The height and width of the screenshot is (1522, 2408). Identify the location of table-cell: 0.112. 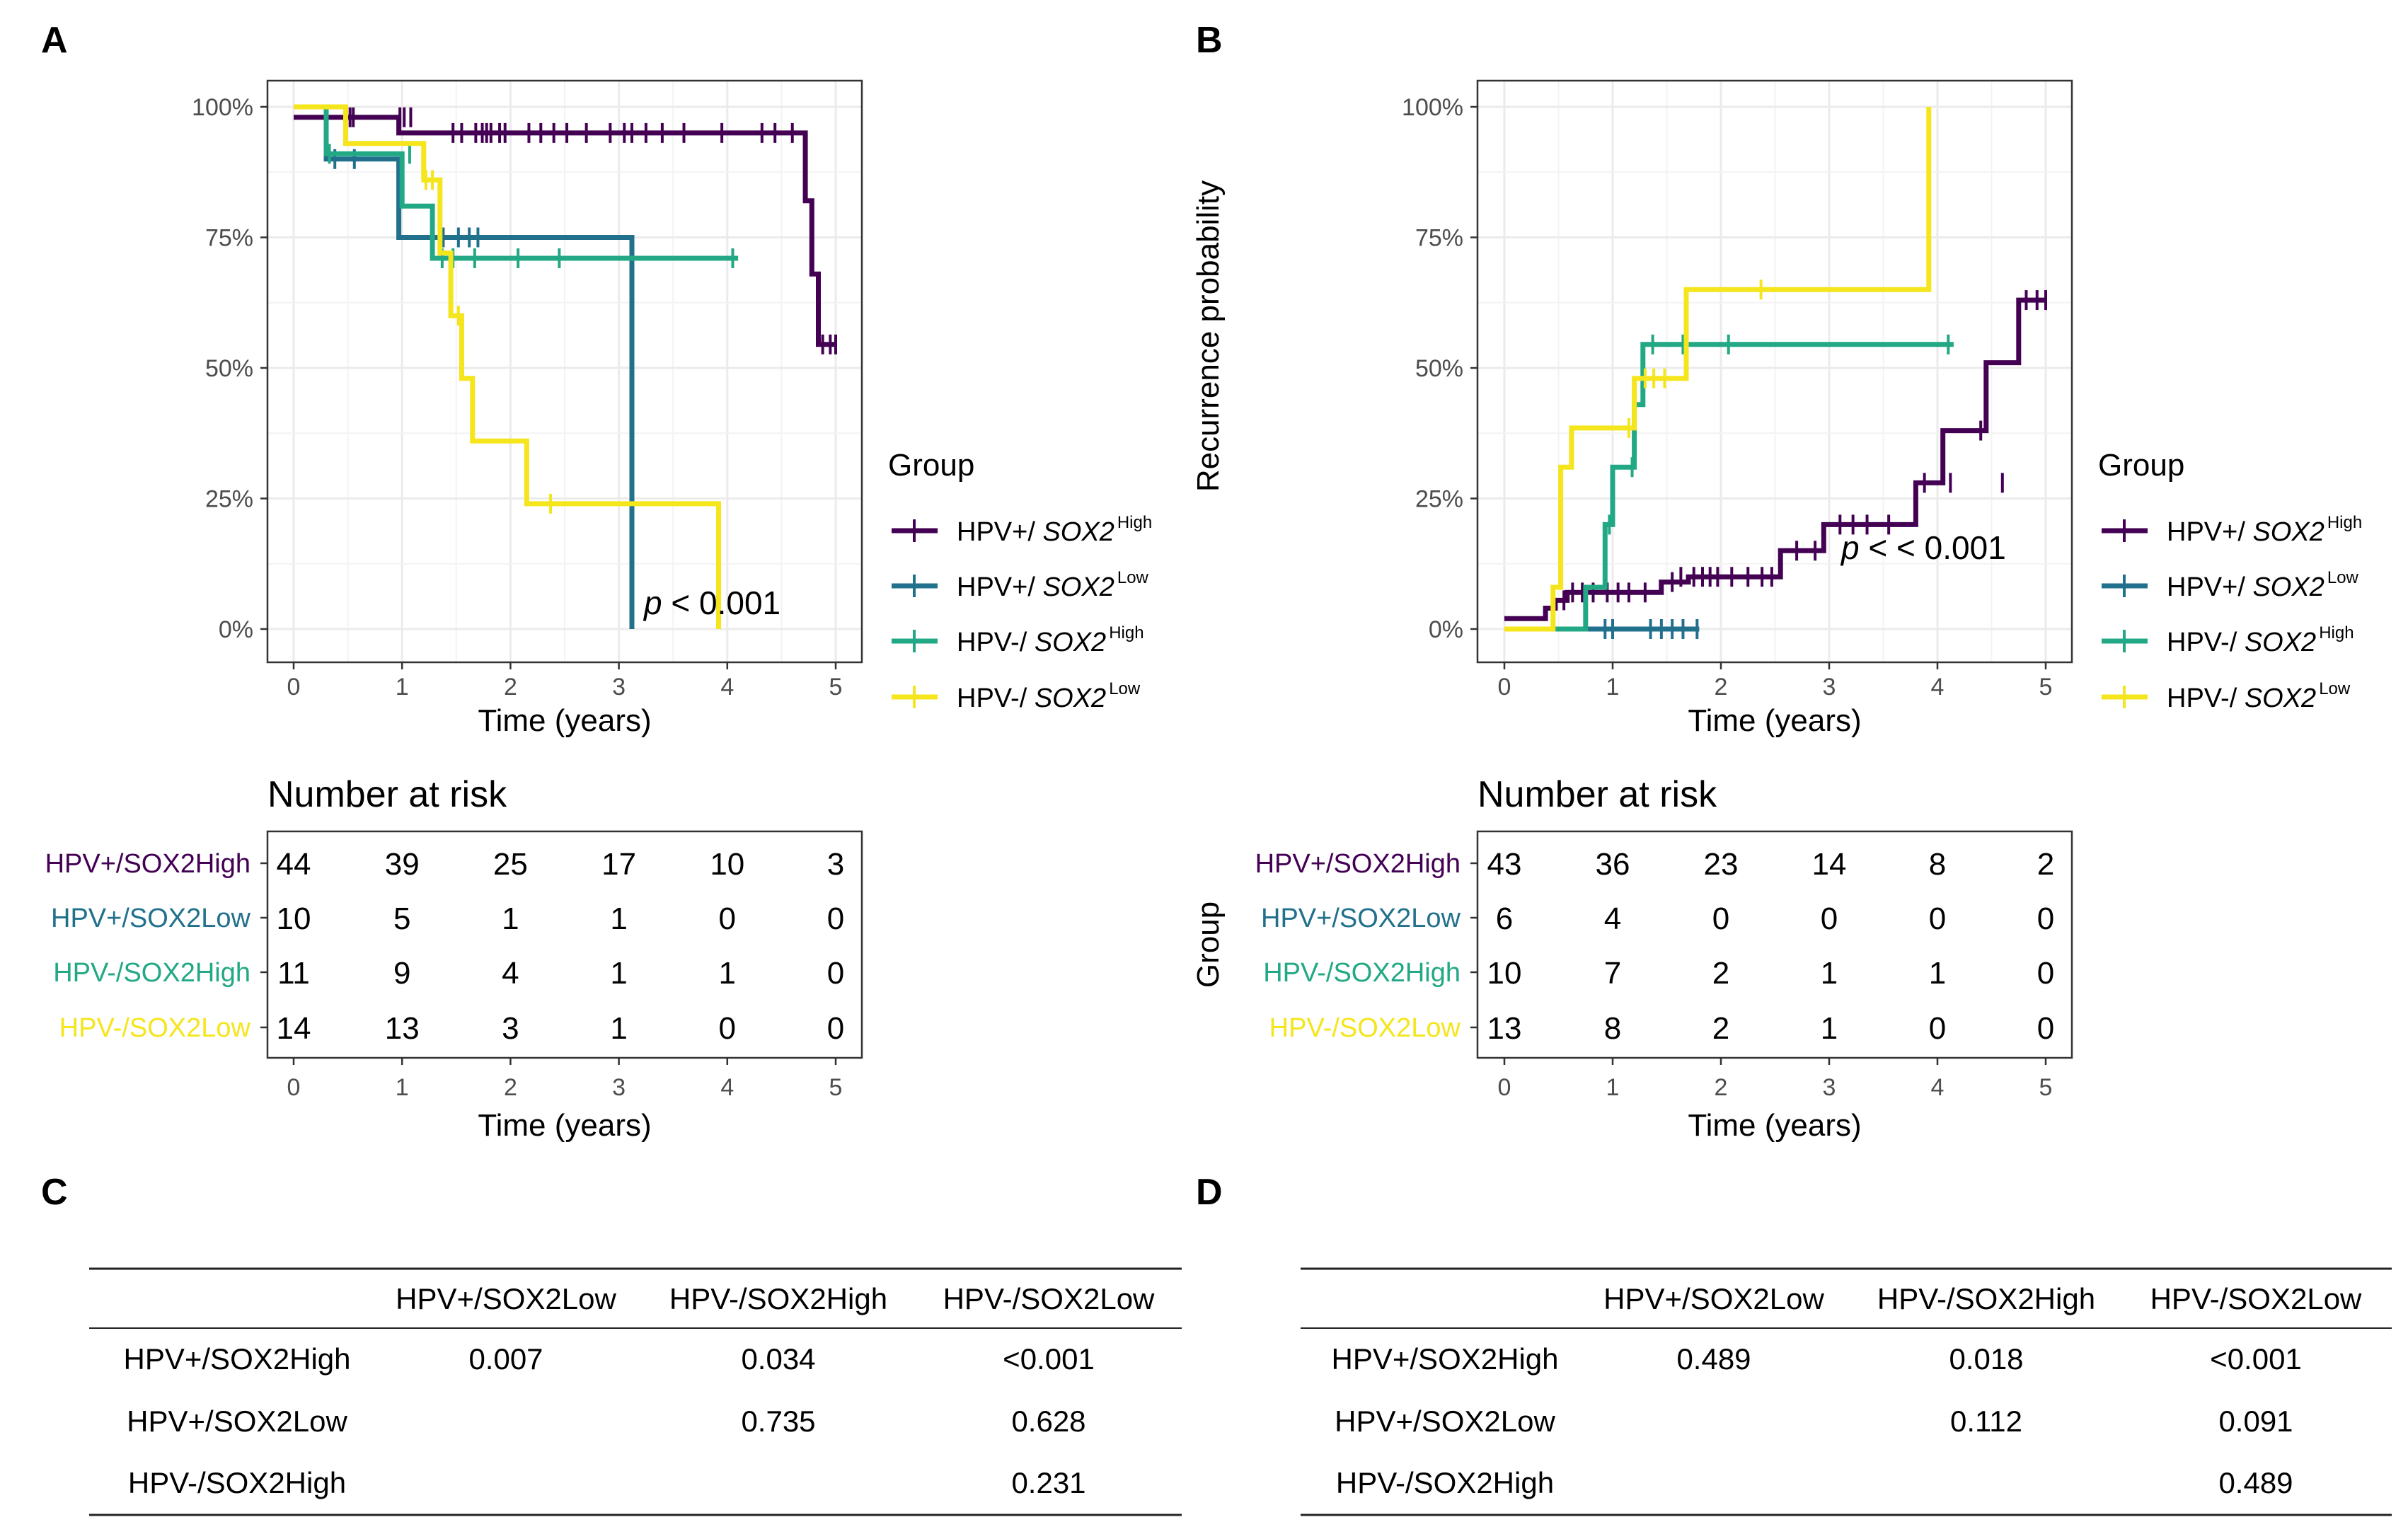
(1986, 1421).